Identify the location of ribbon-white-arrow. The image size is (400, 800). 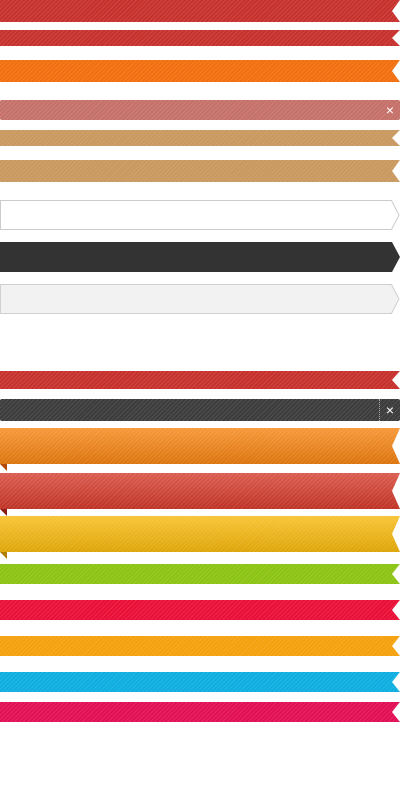
(200, 215).